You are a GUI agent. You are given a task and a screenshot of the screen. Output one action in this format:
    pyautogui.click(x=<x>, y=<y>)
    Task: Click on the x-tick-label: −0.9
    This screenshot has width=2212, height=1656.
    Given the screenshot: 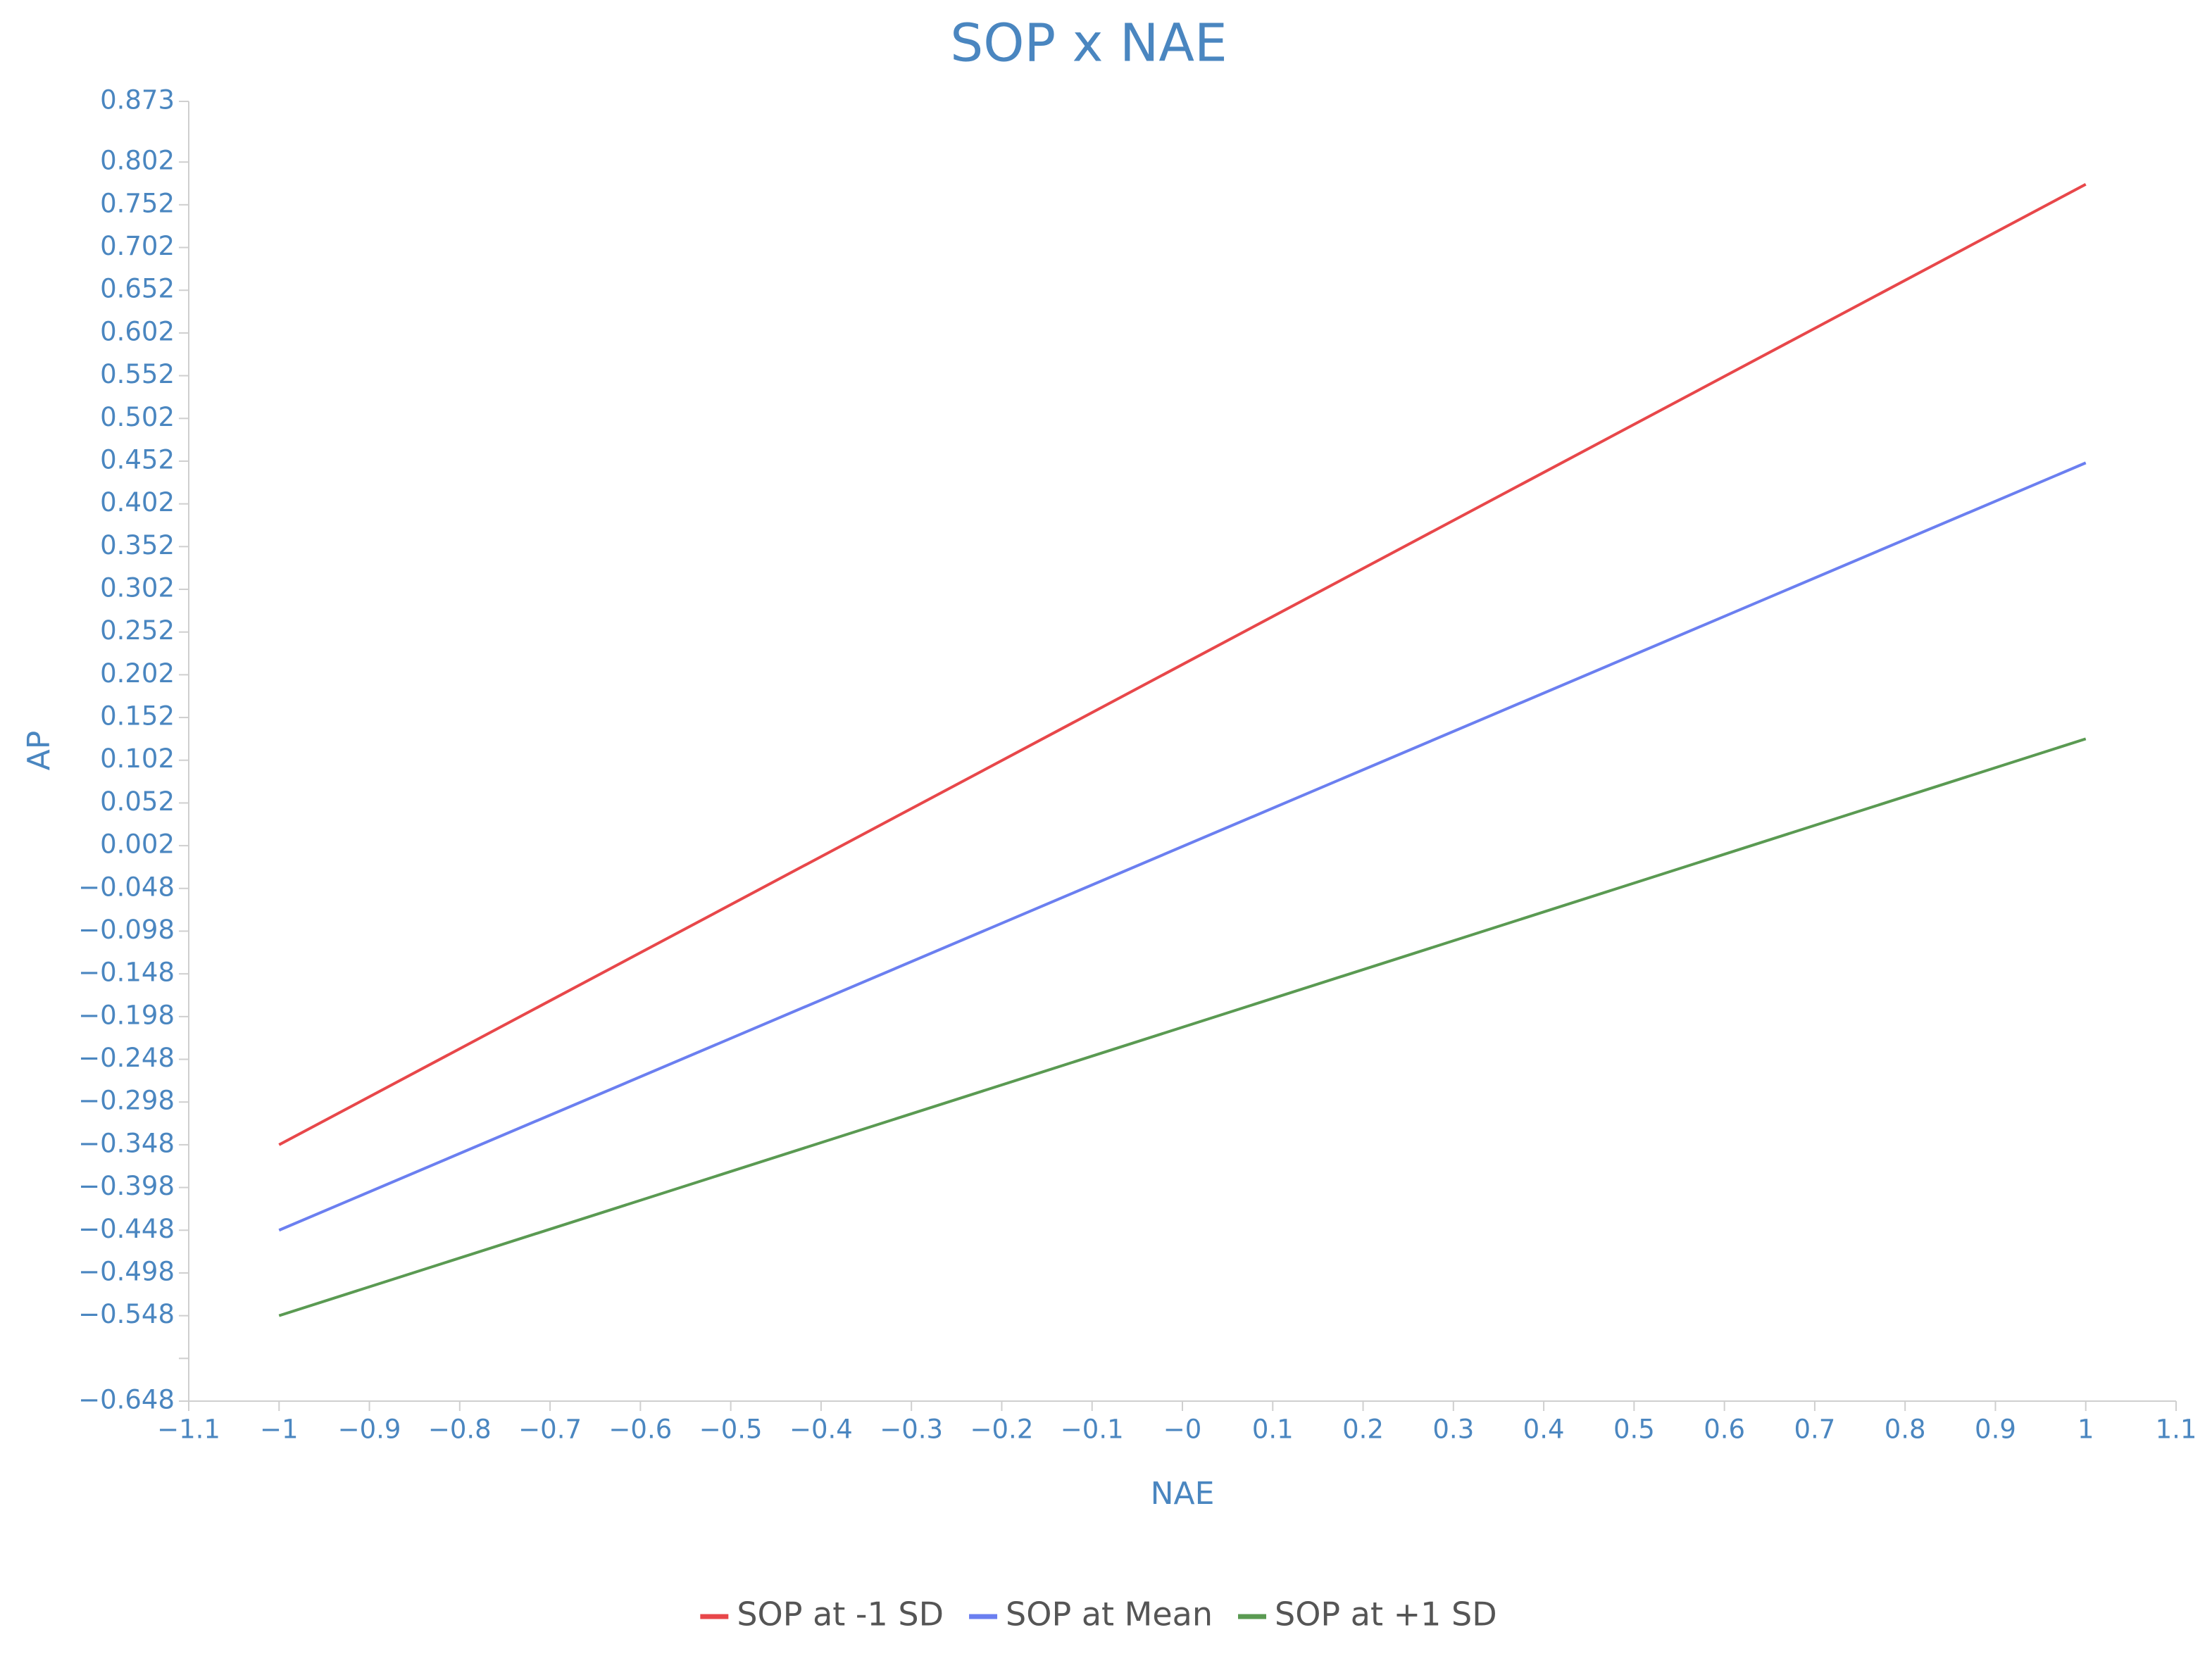 What is the action you would take?
    pyautogui.click(x=369, y=1429)
    